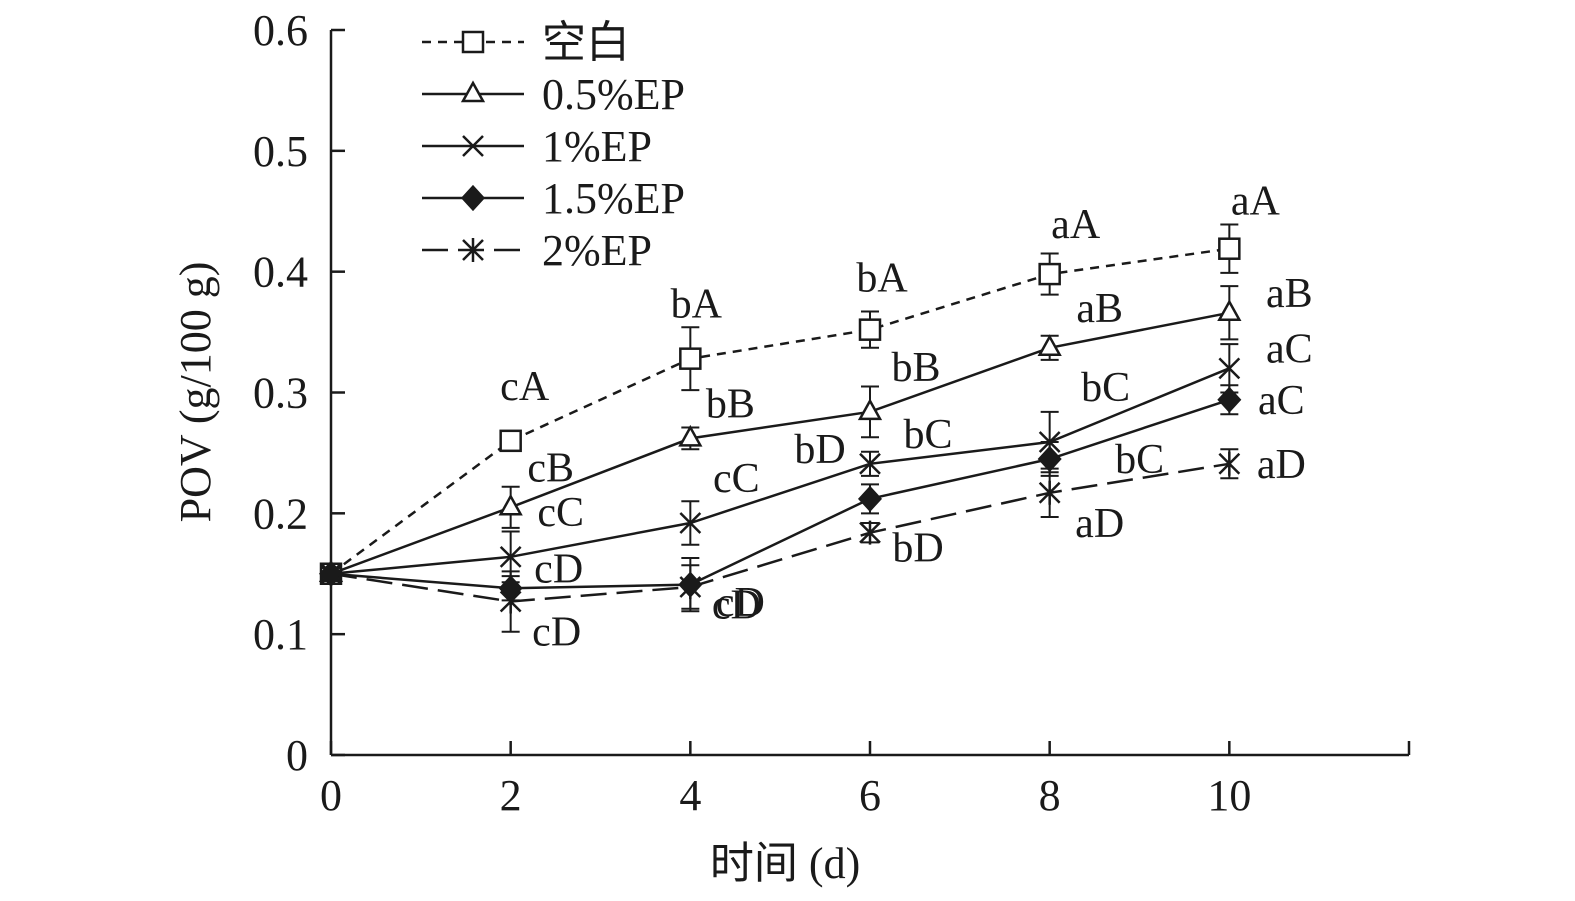 The height and width of the screenshot is (901, 1575). What do you see at coordinates (537, 250) in the screenshot?
I see `legend-item: 2%EP` at bounding box center [537, 250].